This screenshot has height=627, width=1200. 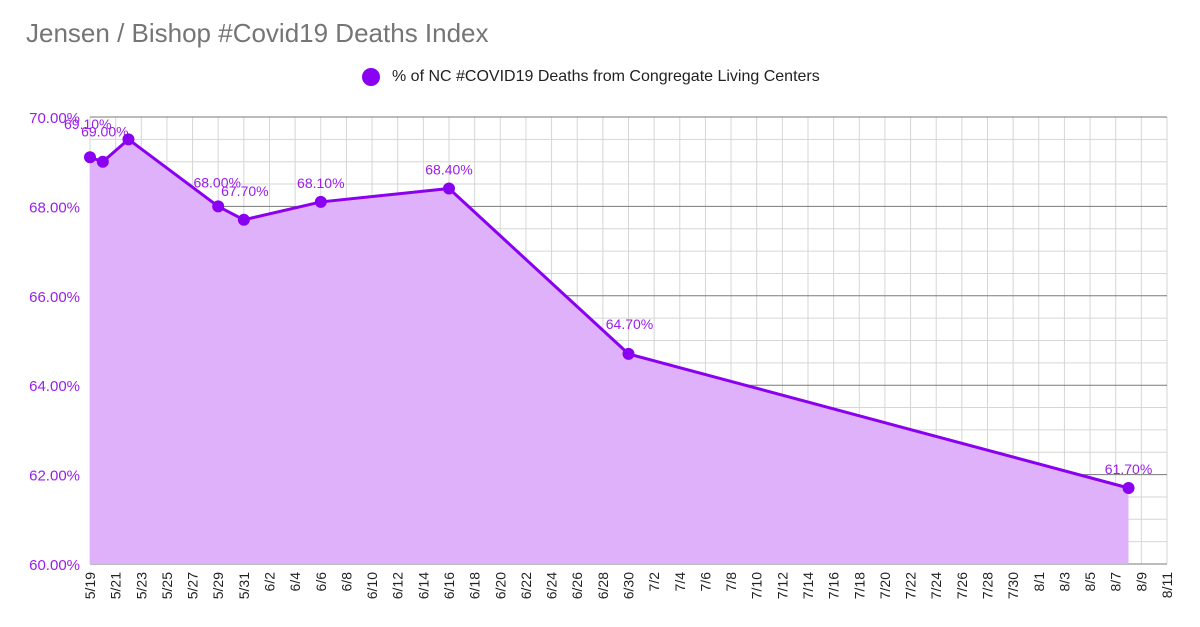 I want to click on y-tick-label: 66.00%, so click(x=54, y=297).